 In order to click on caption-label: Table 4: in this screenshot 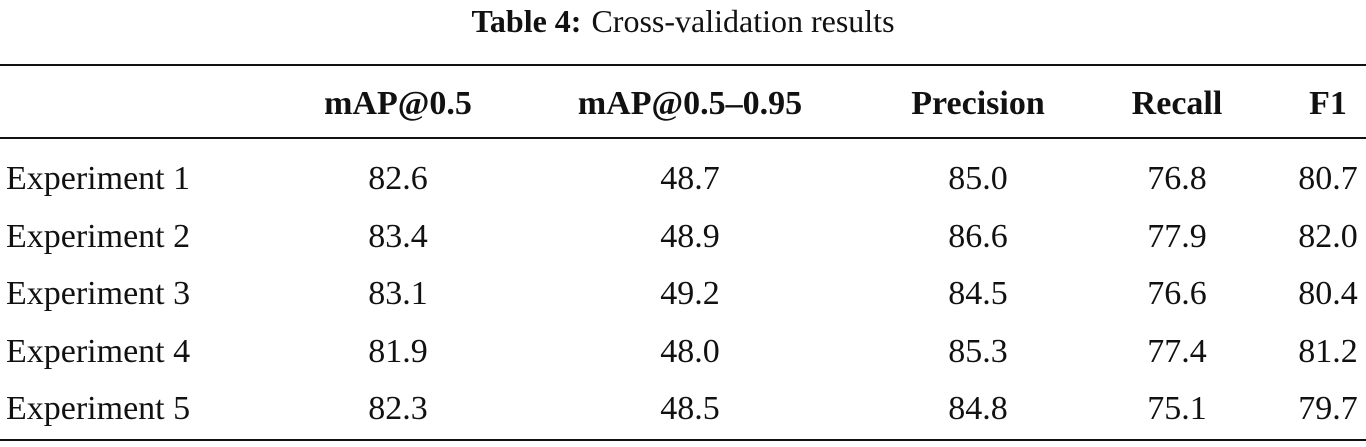, I will do `click(526, 21)`.